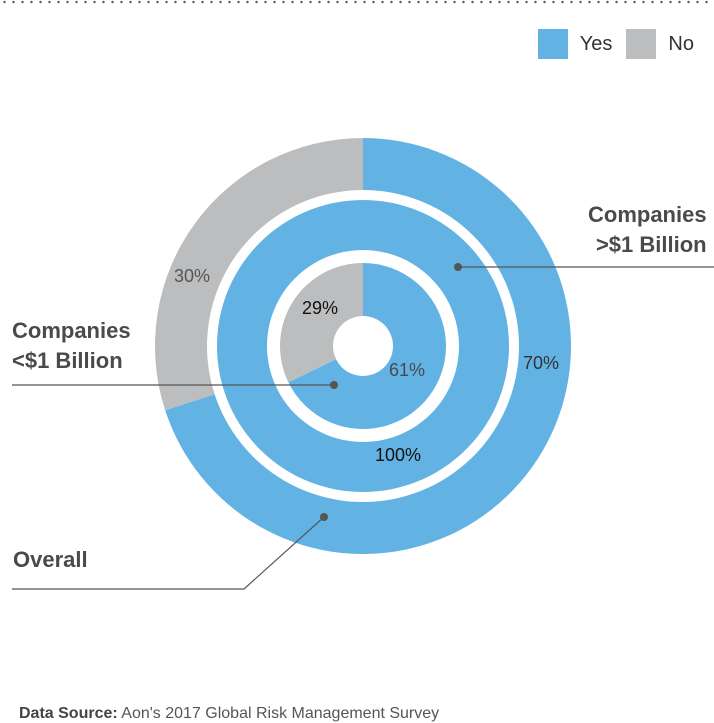 This screenshot has width=714, height=723. I want to click on leader-large-dot, so click(458, 267).